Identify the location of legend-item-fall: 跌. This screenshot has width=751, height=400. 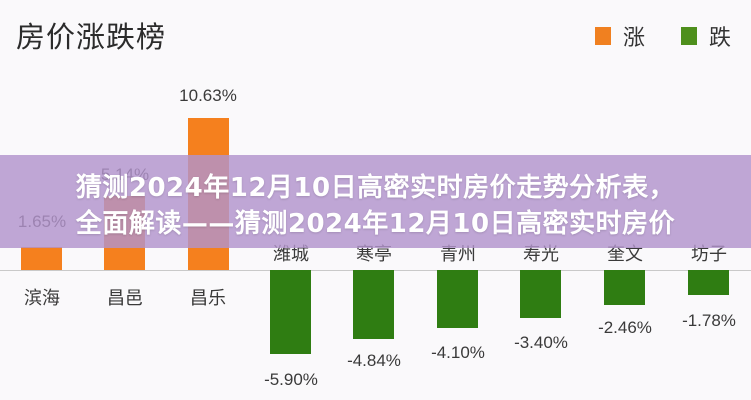
(705, 36).